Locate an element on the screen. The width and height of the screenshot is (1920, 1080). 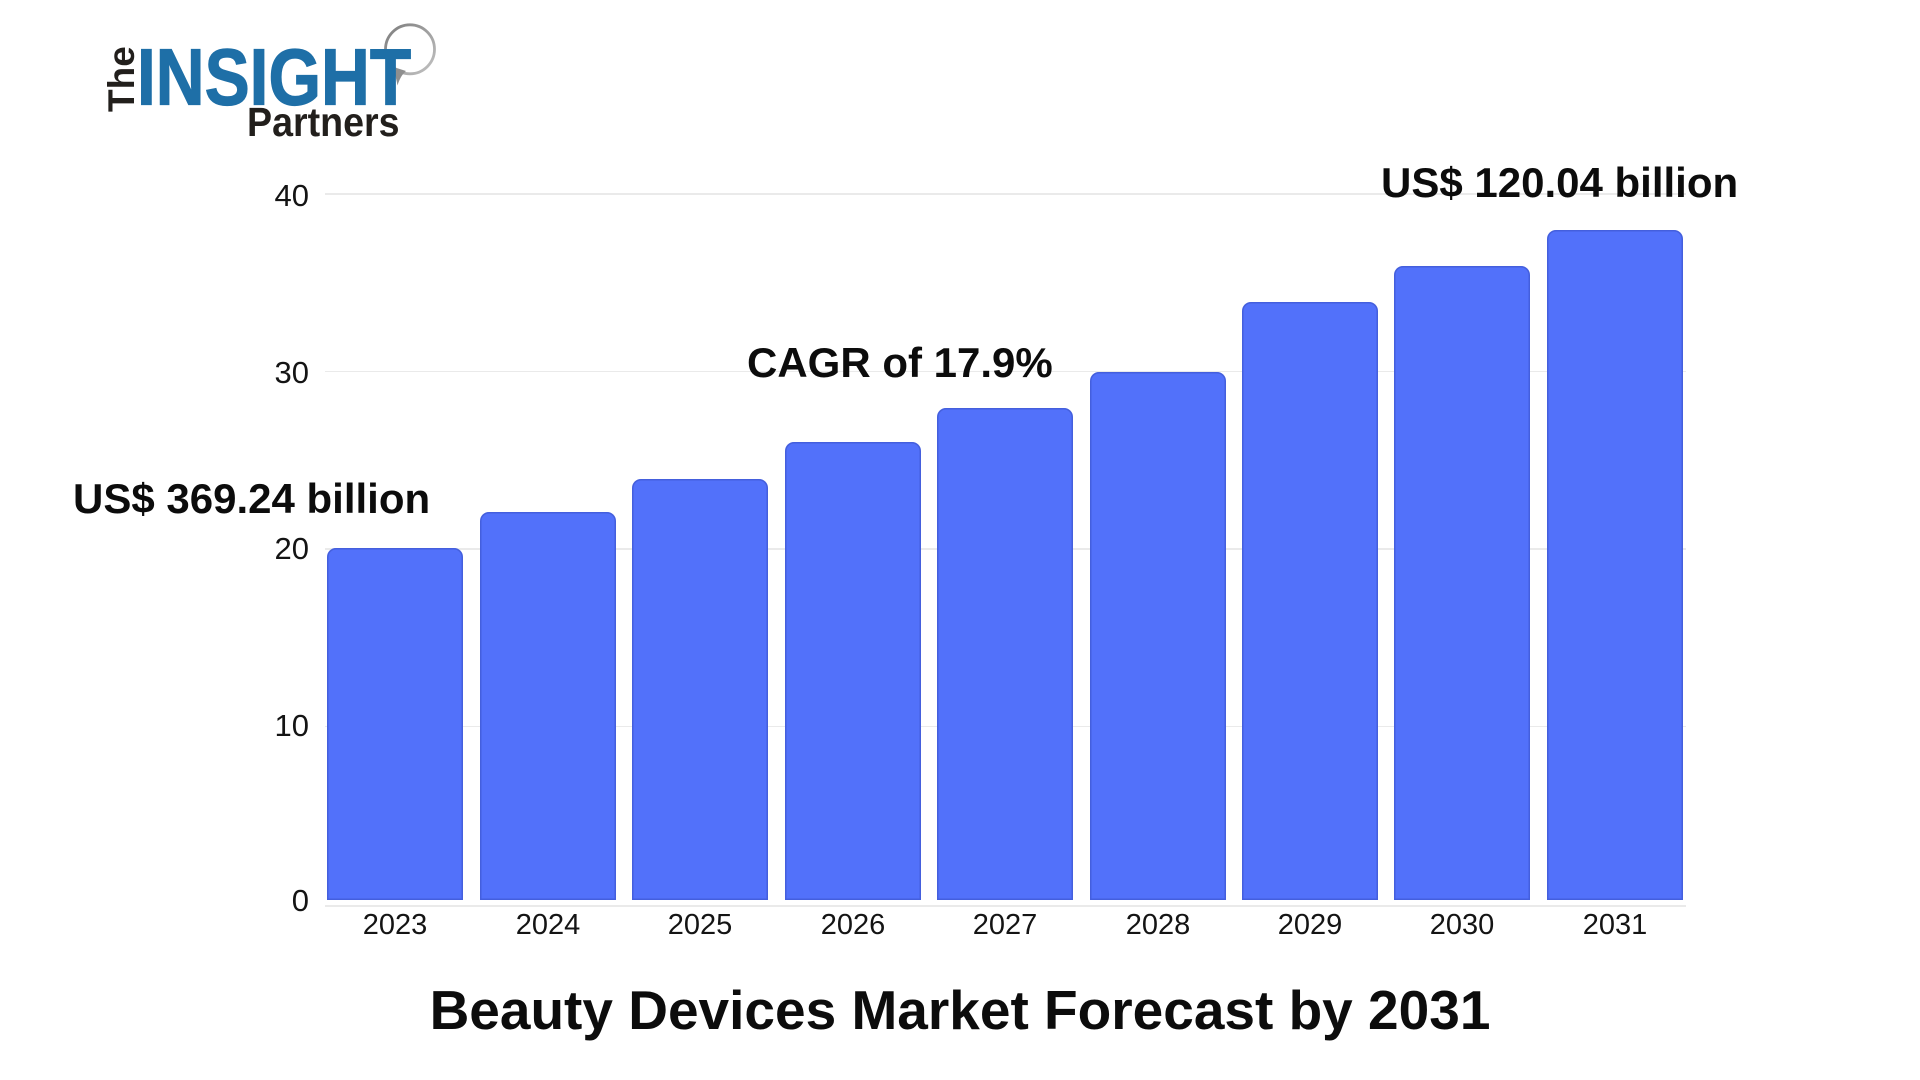
svg-text: Partners is located at coordinates (323, 123).